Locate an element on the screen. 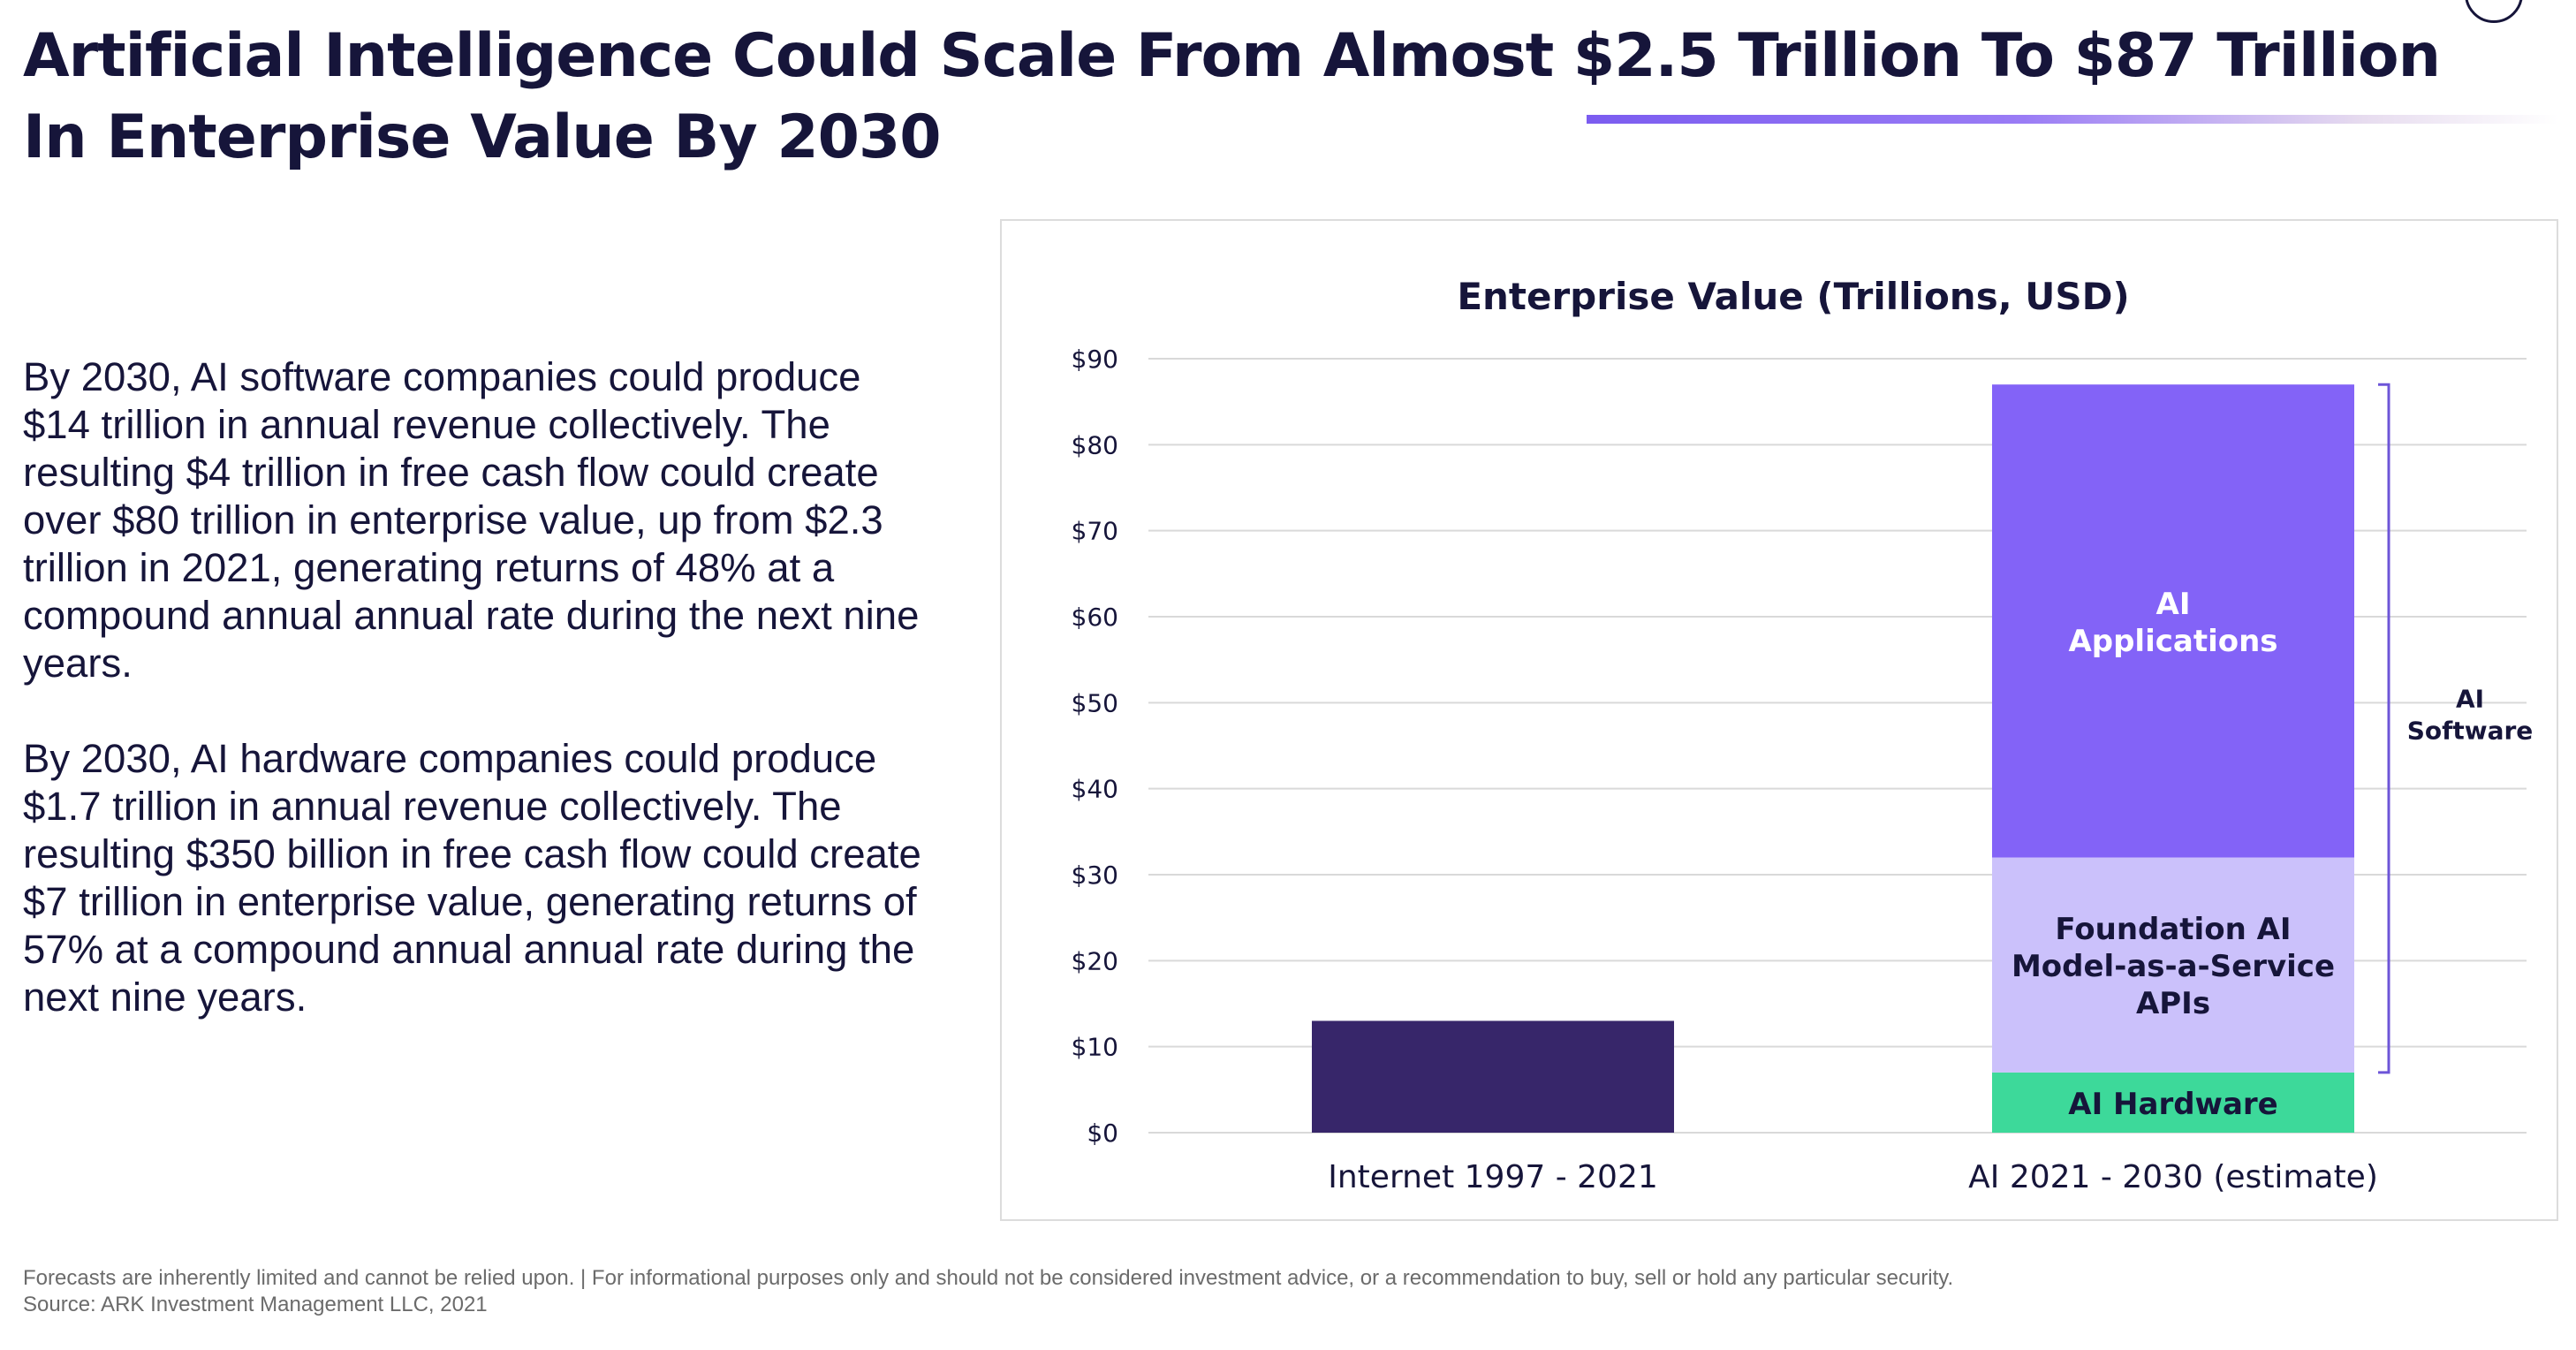  bar-segment-ai-hardware is located at coordinates (2173, 1102).